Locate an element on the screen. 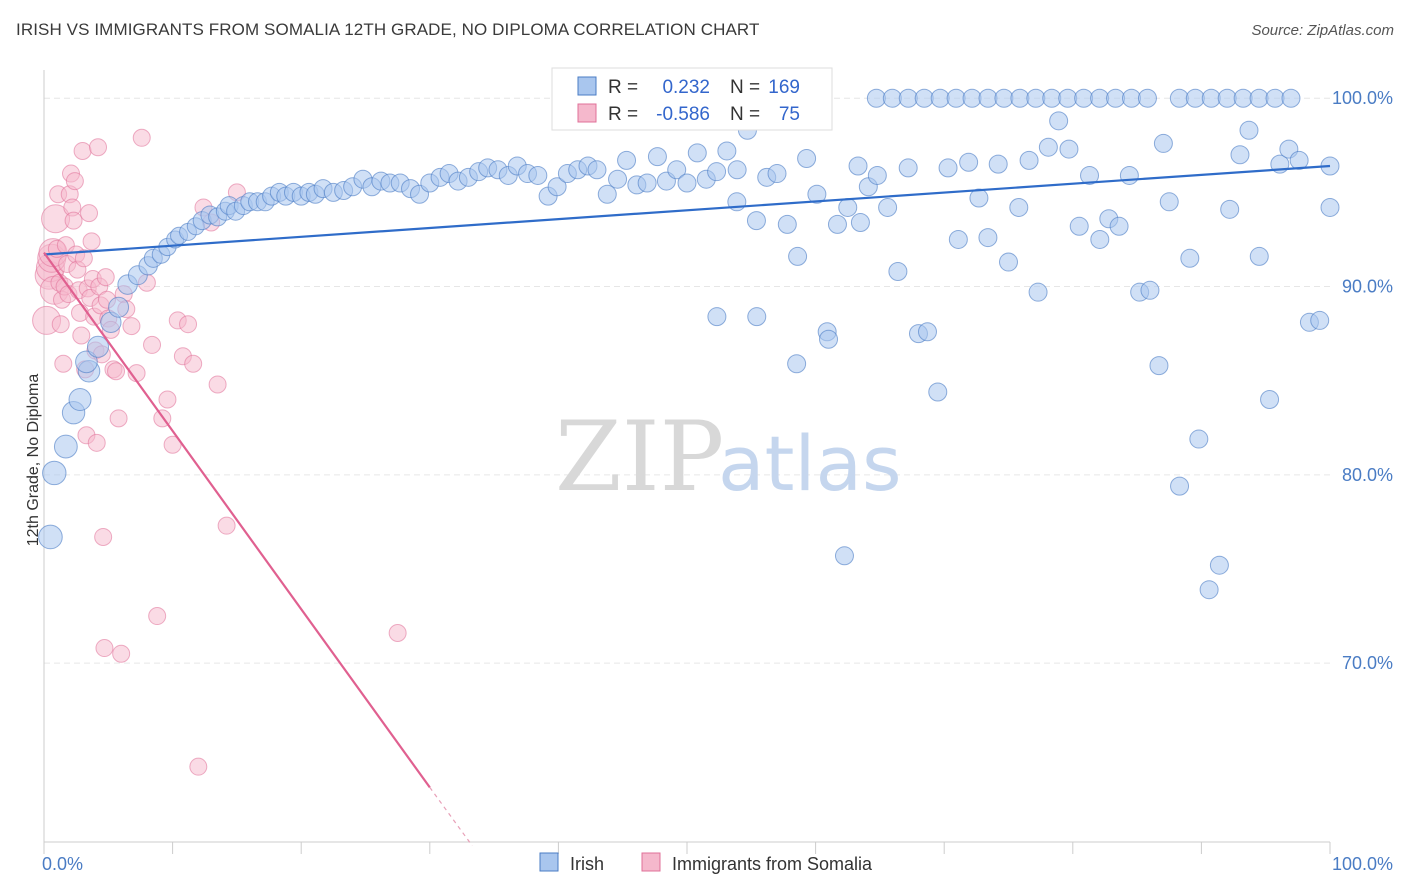  legend-n-label: N = is located at coordinates (745, 87).